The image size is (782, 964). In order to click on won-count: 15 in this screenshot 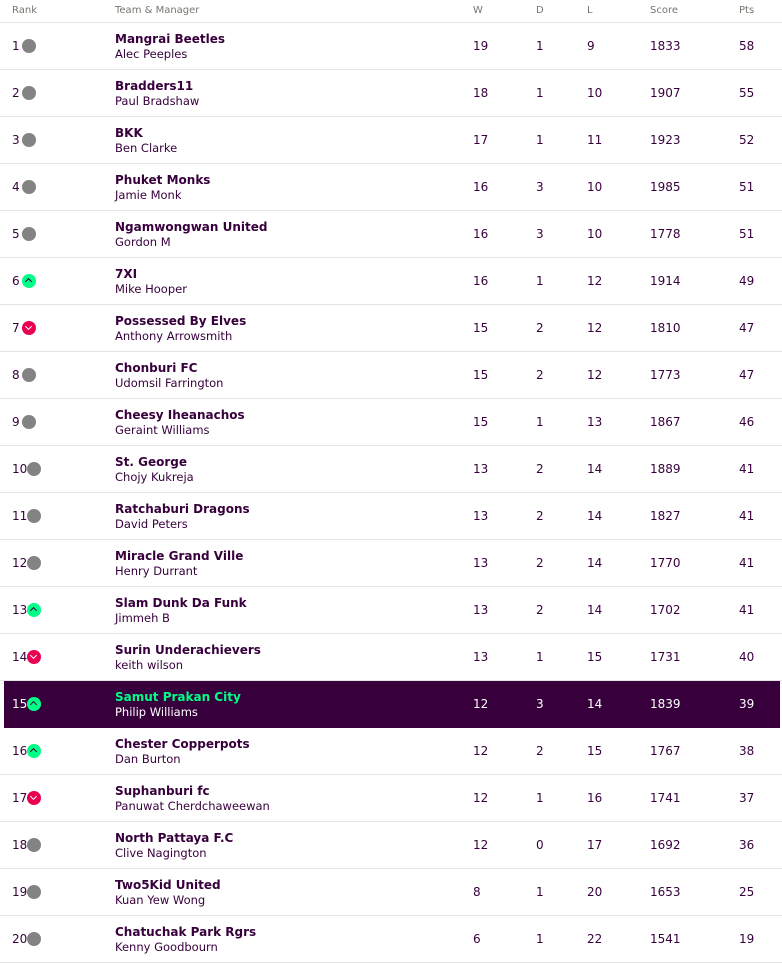, I will do `click(481, 375)`.